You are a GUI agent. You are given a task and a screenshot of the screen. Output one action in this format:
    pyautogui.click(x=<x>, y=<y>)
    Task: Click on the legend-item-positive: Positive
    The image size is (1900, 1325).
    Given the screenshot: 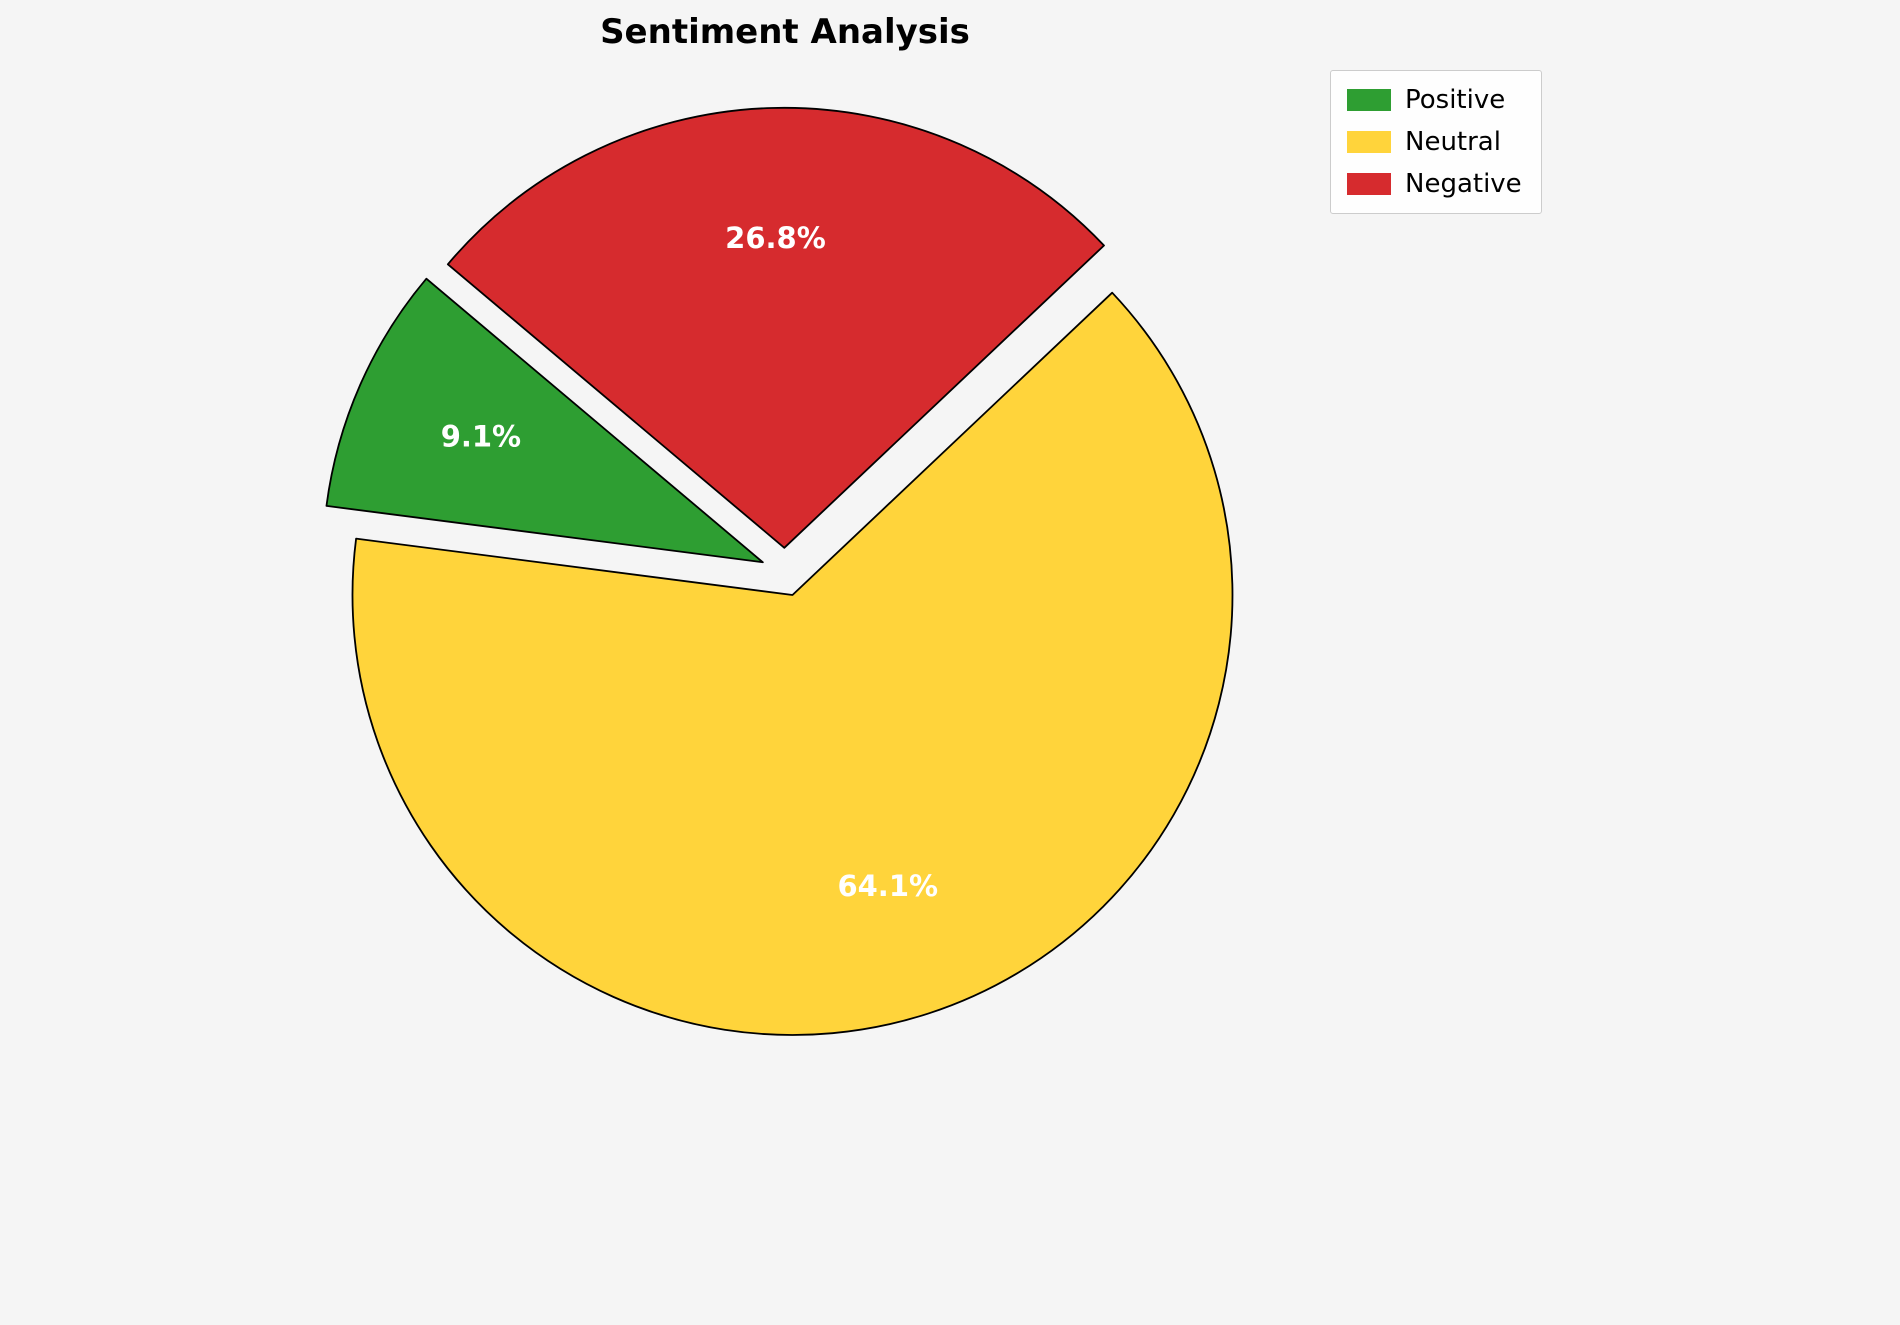 What is the action you would take?
    pyautogui.click(x=1436, y=100)
    